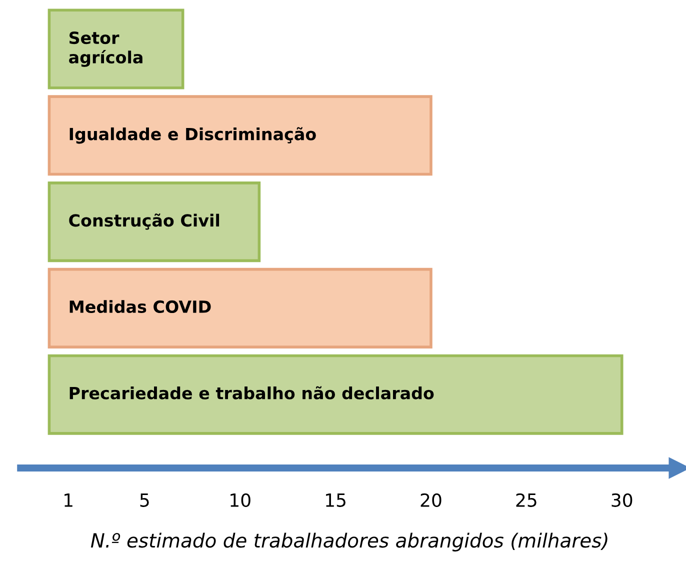 The image size is (686, 585). Describe the element at coordinates (140, 307) in the screenshot. I see `y-tick-label: Medidas COVID` at that location.